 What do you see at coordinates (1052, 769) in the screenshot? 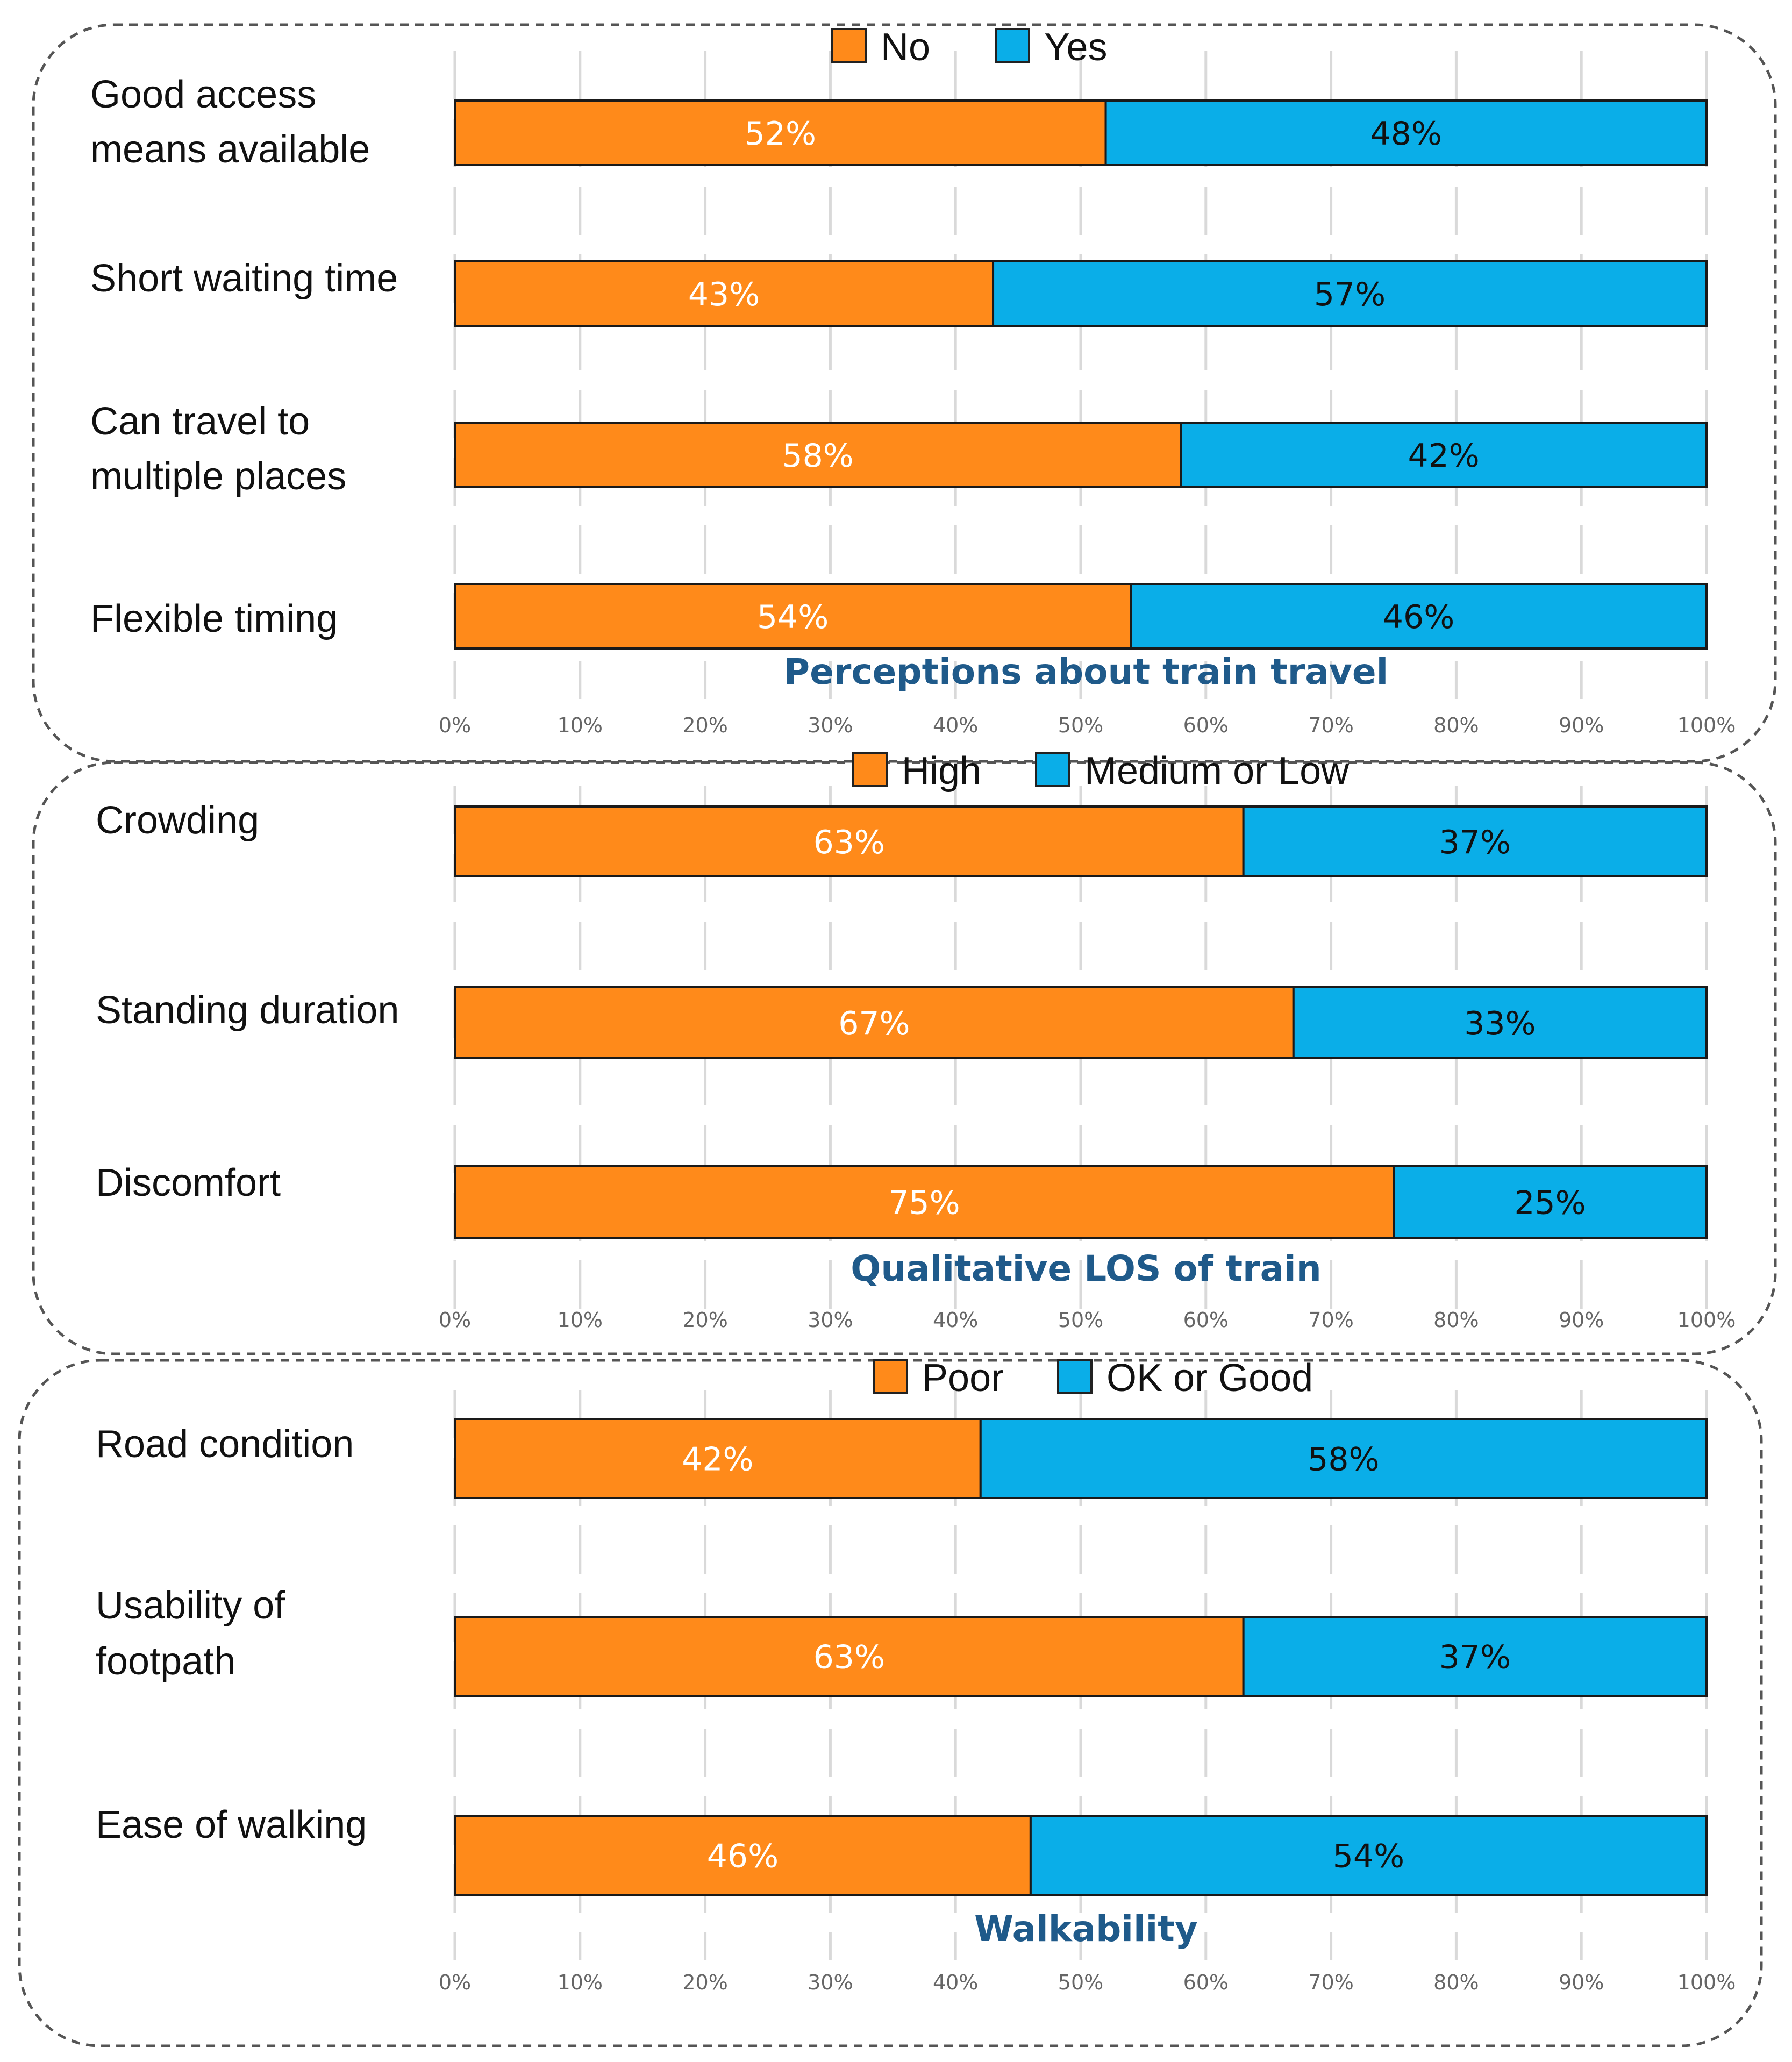
I see `legend-swatch-medium-or-low` at bounding box center [1052, 769].